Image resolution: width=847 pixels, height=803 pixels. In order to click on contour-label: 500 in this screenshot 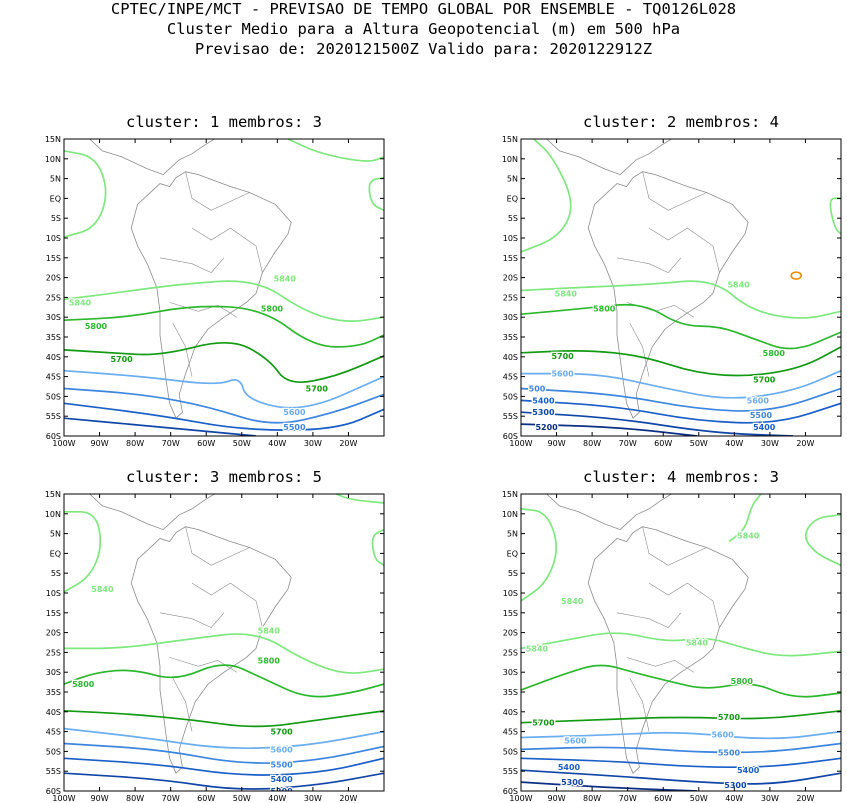, I will do `click(537, 389)`.